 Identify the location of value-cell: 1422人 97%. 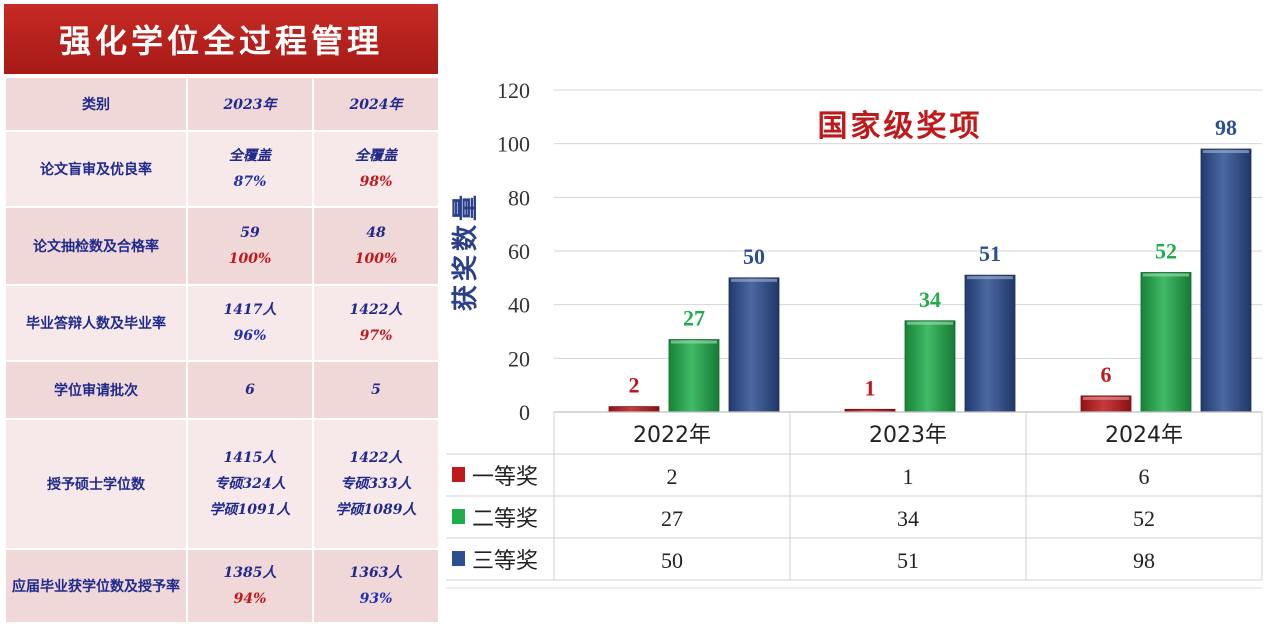
(376, 323).